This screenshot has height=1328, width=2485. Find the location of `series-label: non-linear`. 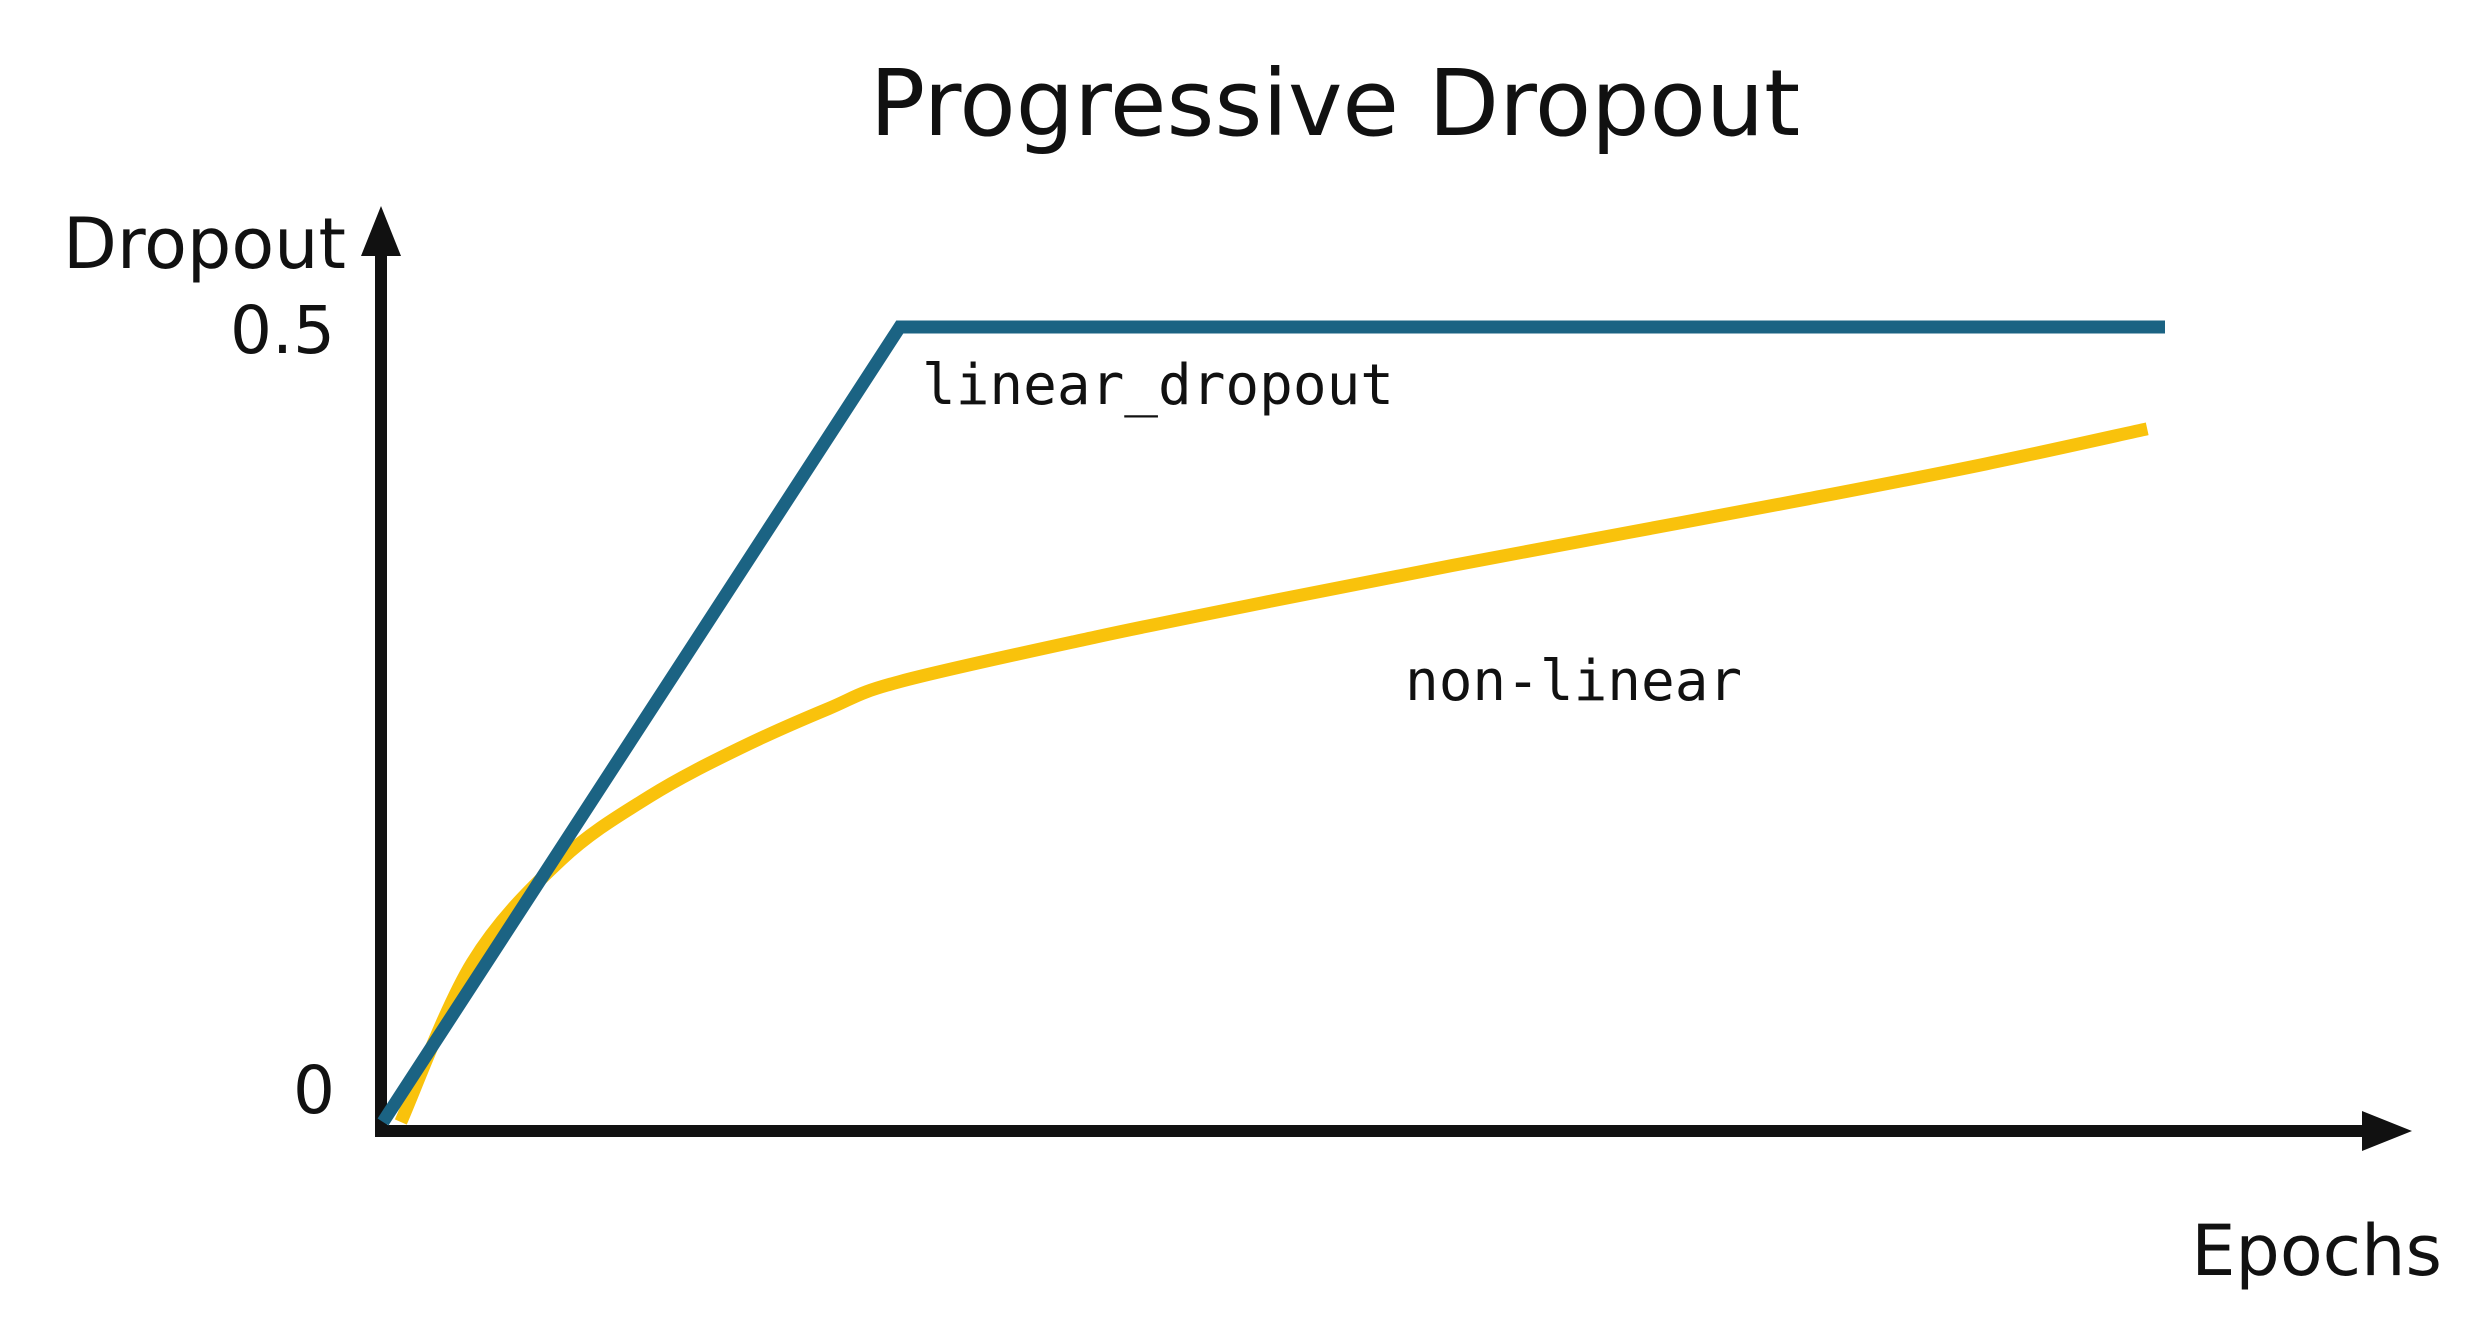

series-label: non-linear is located at coordinates (1573, 681).